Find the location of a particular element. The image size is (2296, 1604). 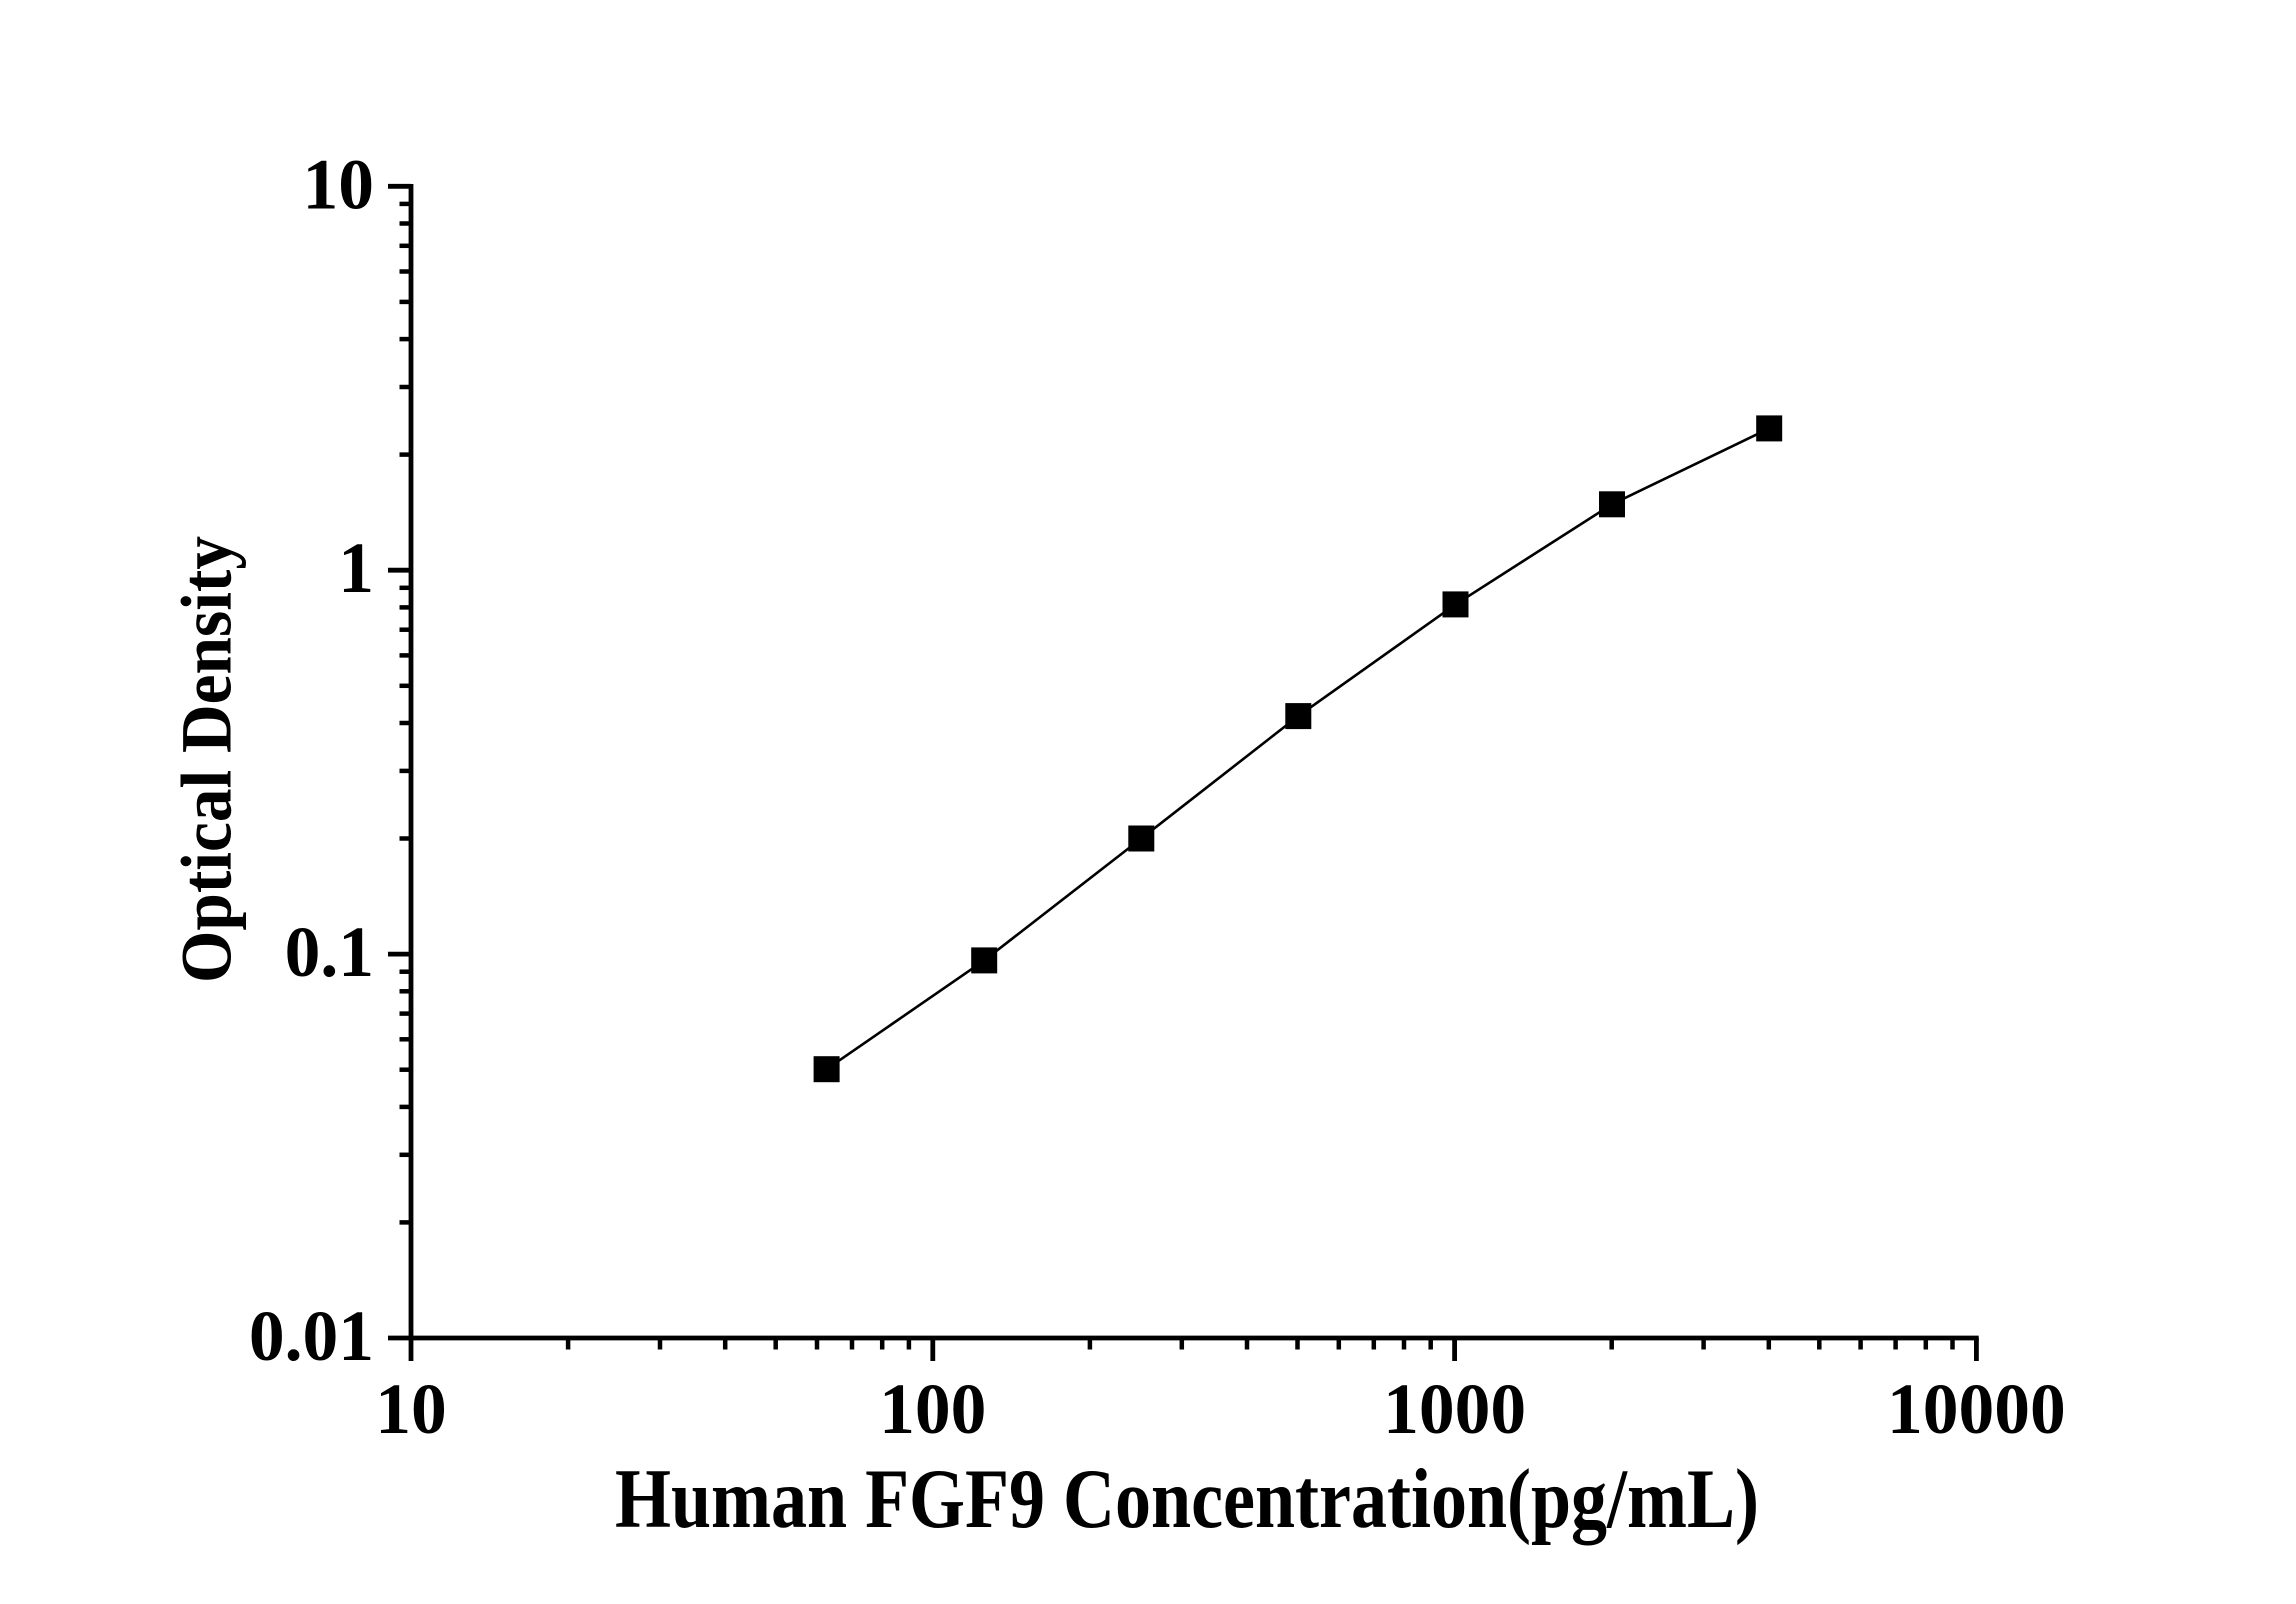

svg-text: Optical Density is located at coordinates (207, 759).